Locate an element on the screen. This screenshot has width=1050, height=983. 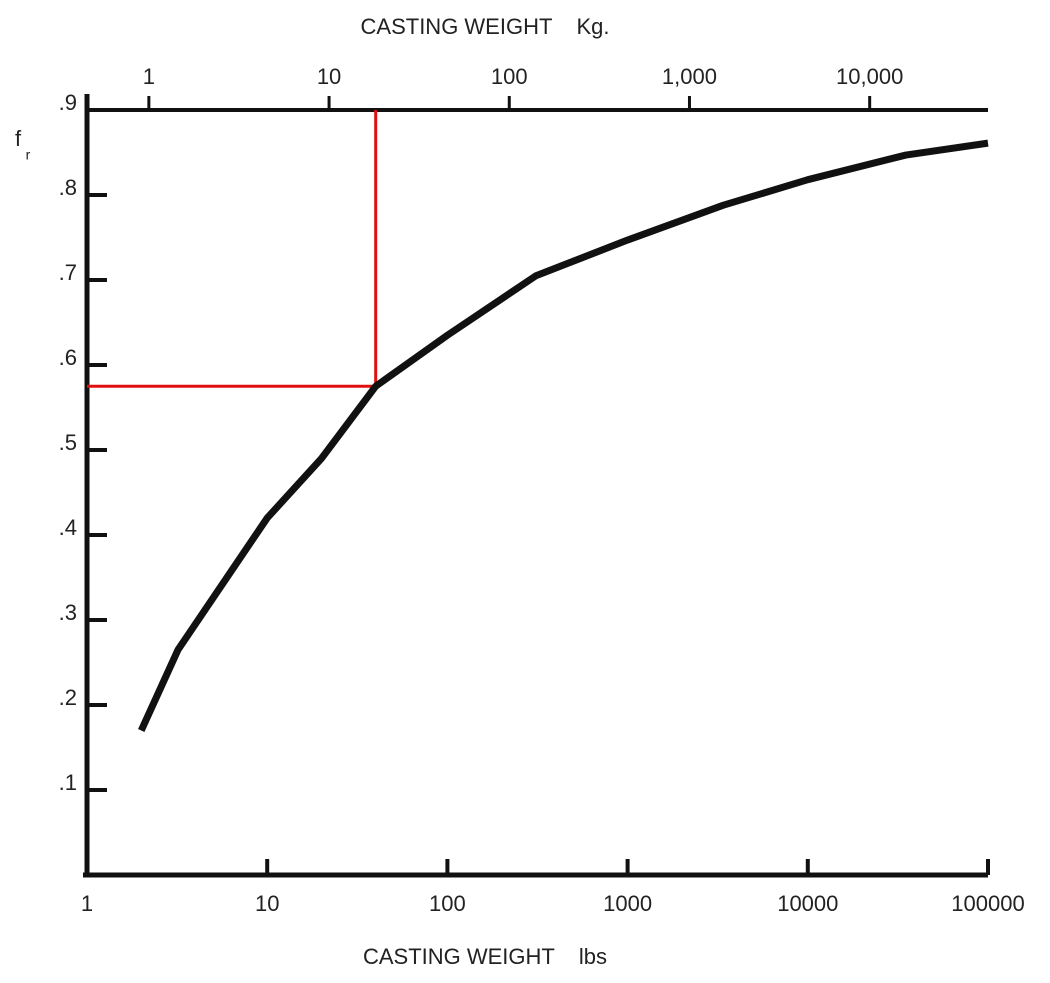
y-tick-label: .1 is located at coordinates (68, 782).